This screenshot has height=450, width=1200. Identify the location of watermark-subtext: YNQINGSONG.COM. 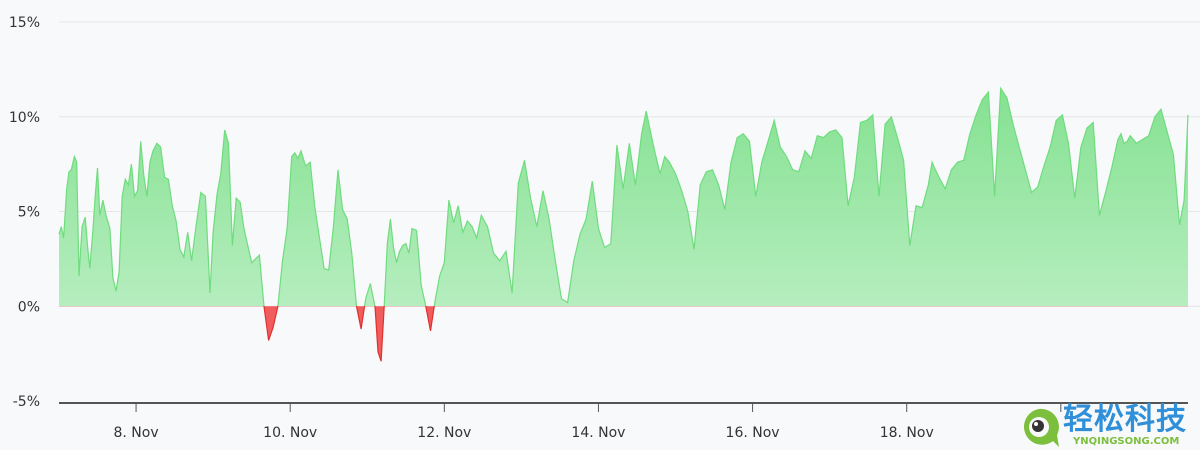
(1126, 441).